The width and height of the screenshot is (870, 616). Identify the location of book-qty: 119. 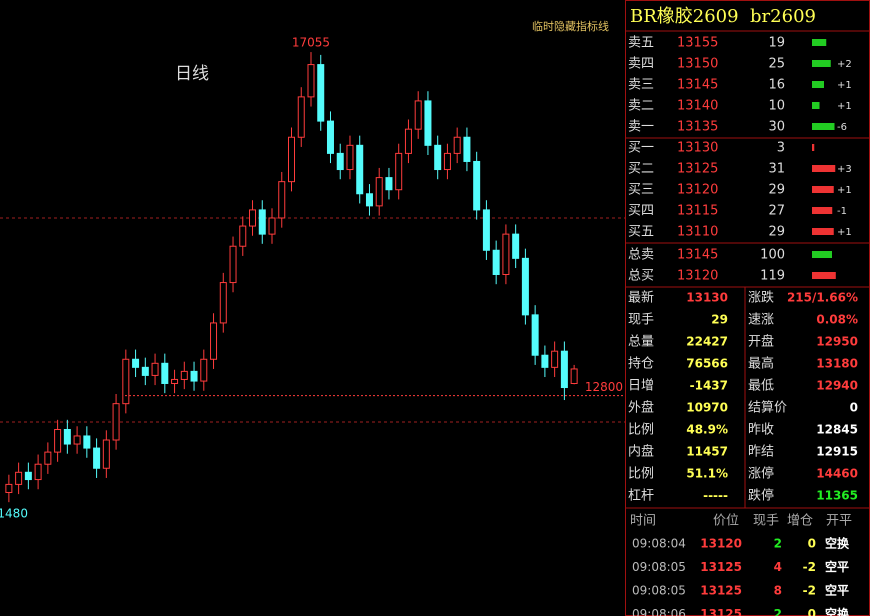
(772, 276).